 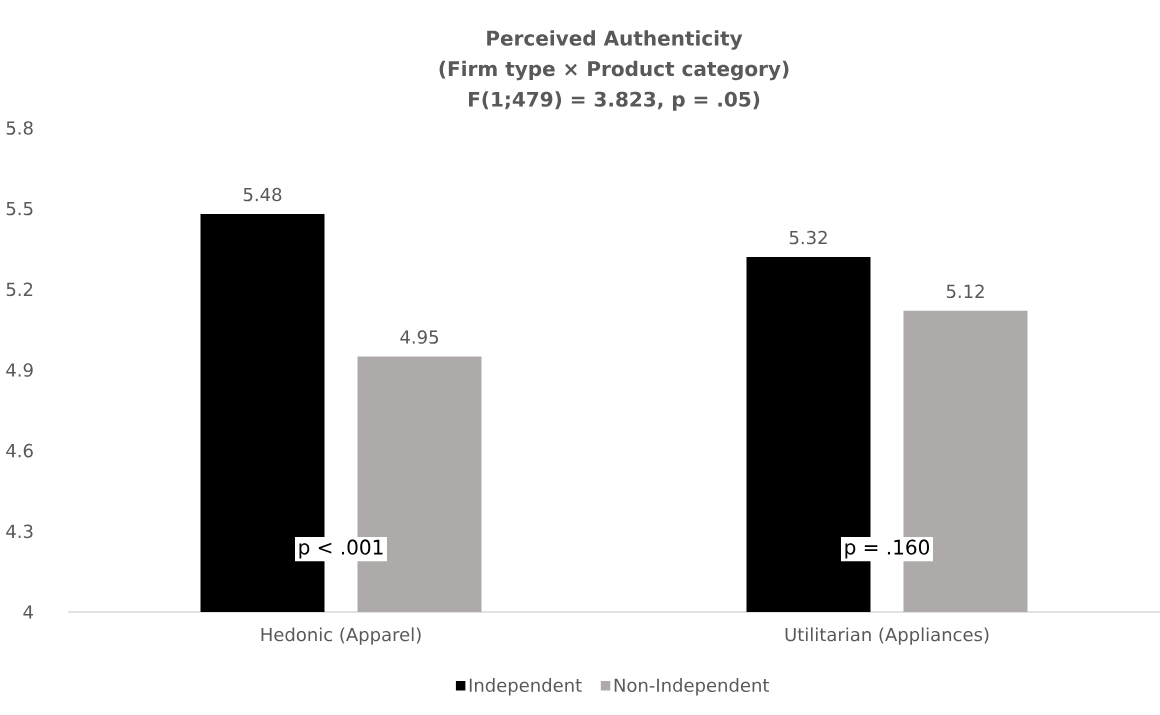 I want to click on y-tick-label: 5.5, so click(x=19, y=208).